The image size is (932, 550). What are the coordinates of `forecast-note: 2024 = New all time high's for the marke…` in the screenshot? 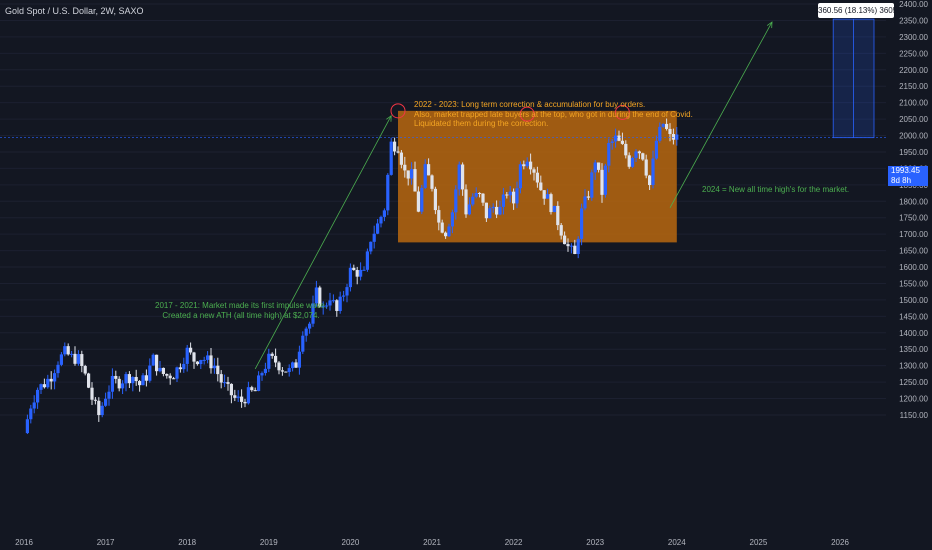 It's located at (776, 189).